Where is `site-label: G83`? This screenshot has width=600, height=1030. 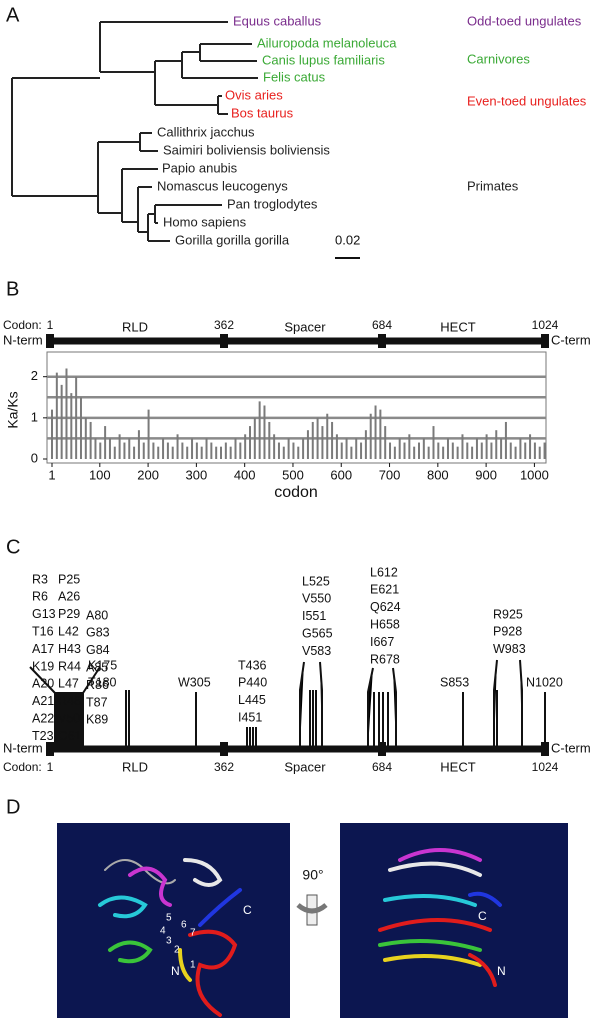
site-label: G83 is located at coordinates (98, 633).